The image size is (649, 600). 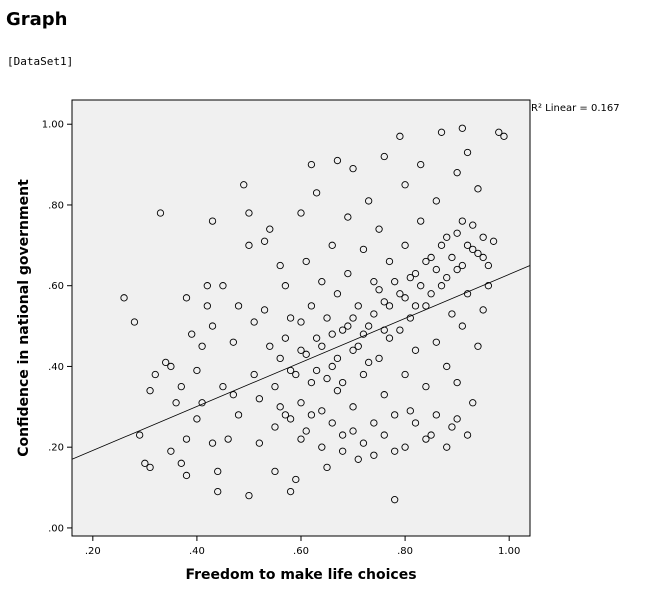 What do you see at coordinates (575, 108) in the screenshot?
I see `fit-line-label: R² Linear = 0.167` at bounding box center [575, 108].